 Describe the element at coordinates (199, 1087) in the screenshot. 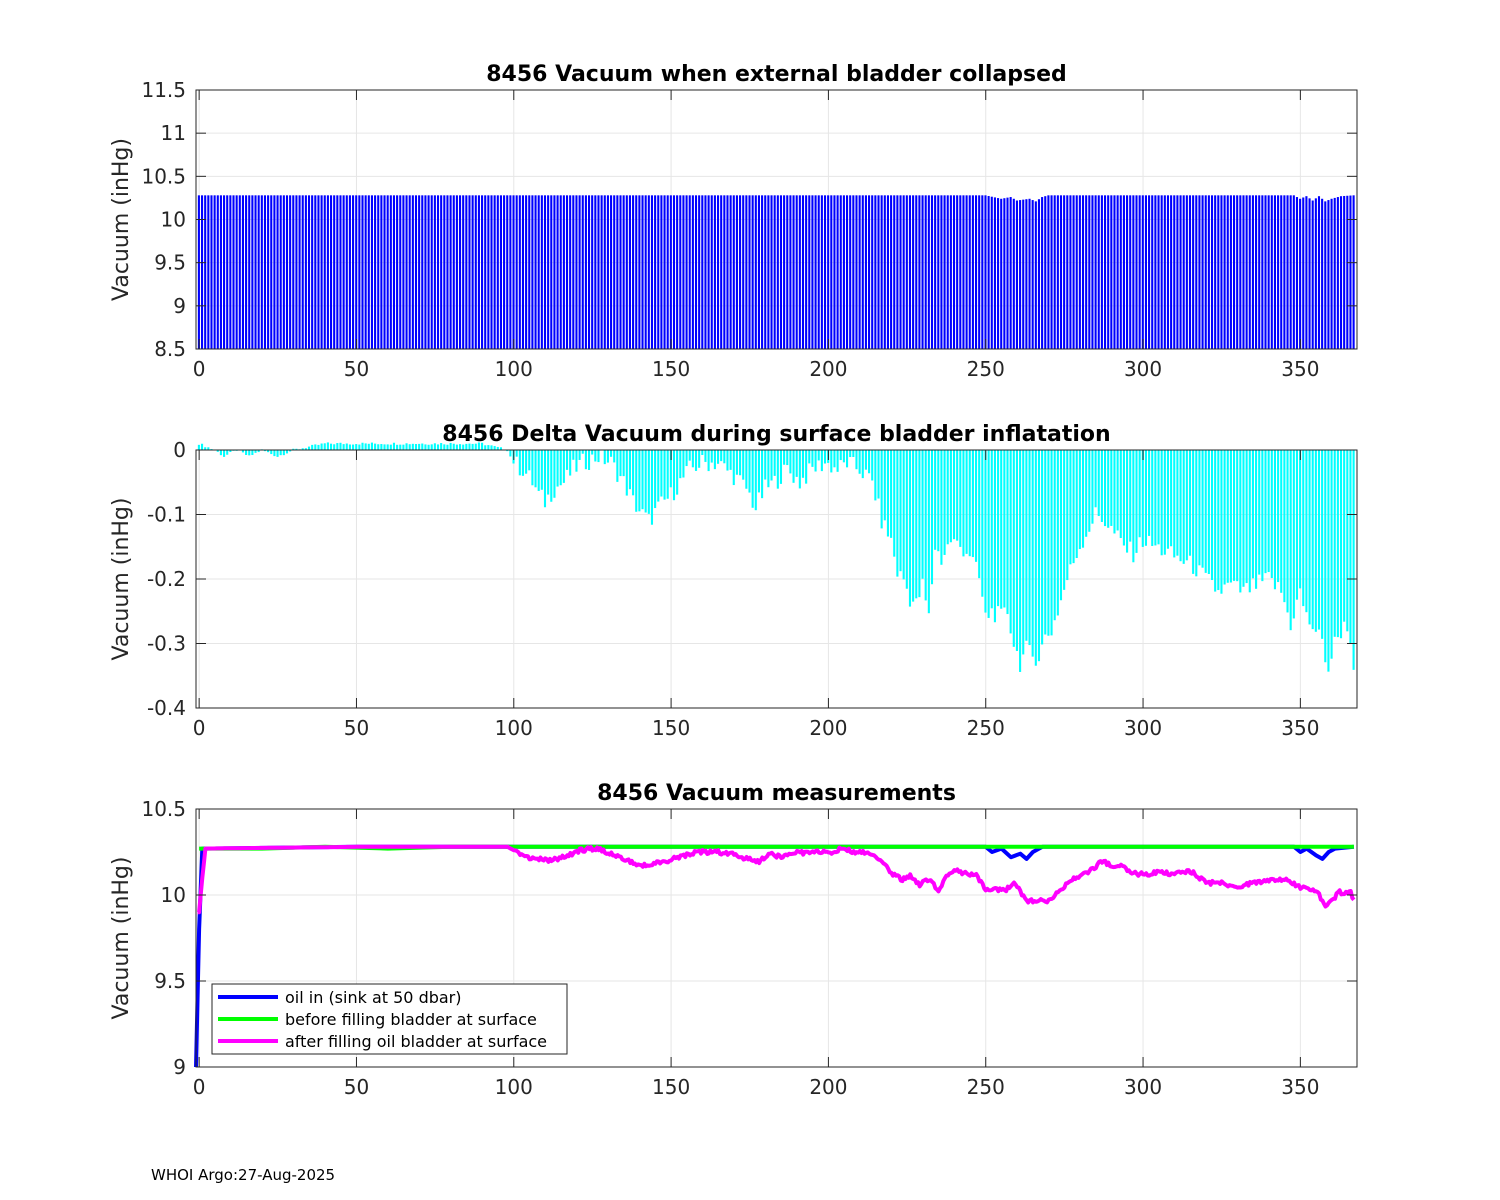

I see `x-tick-label: 0` at that location.